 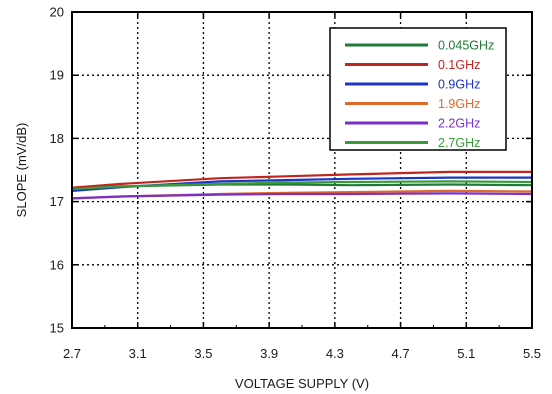 I want to click on x-tick-label: 3.9, so click(x=269, y=353).